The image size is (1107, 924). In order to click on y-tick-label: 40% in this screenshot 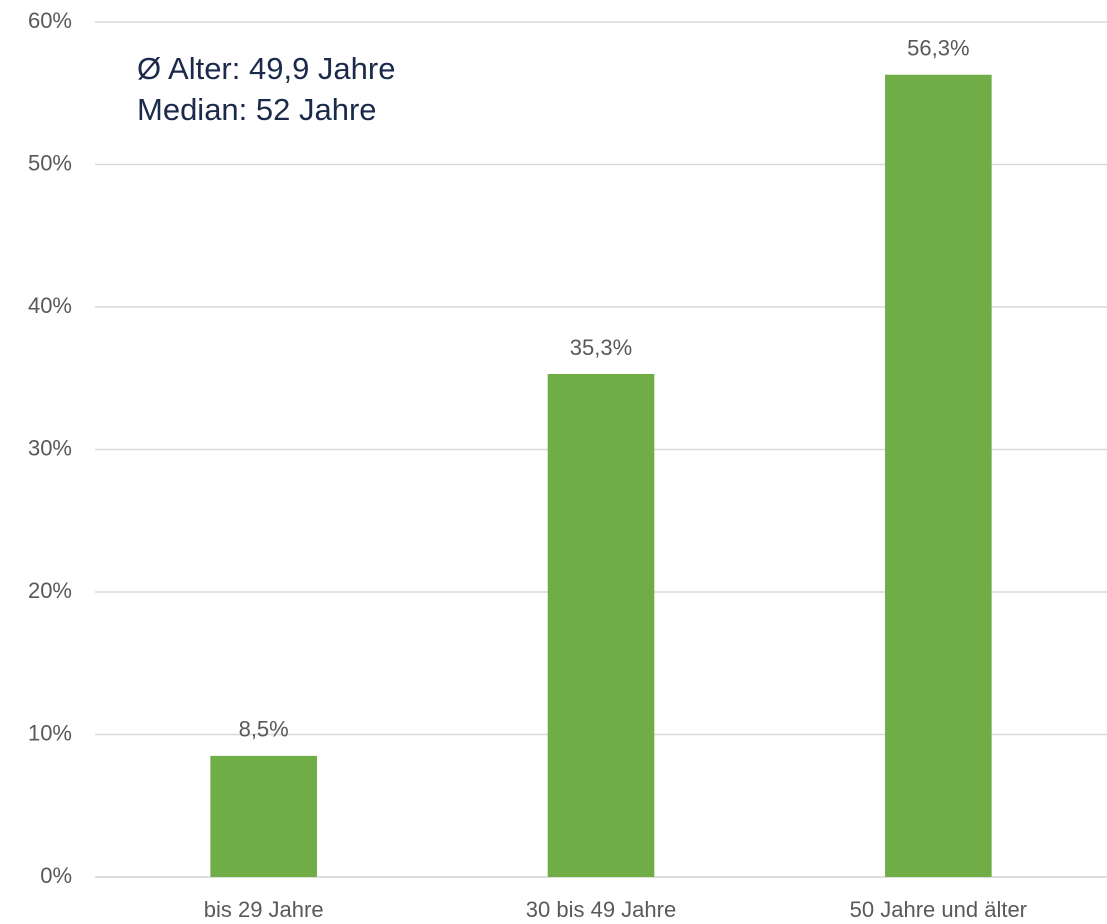, I will do `click(50, 305)`.